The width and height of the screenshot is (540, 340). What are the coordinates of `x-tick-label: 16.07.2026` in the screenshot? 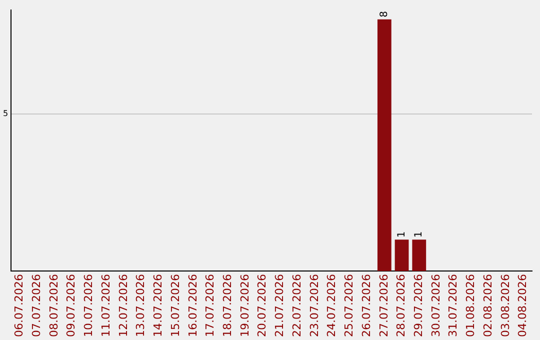 It's located at (193, 306).